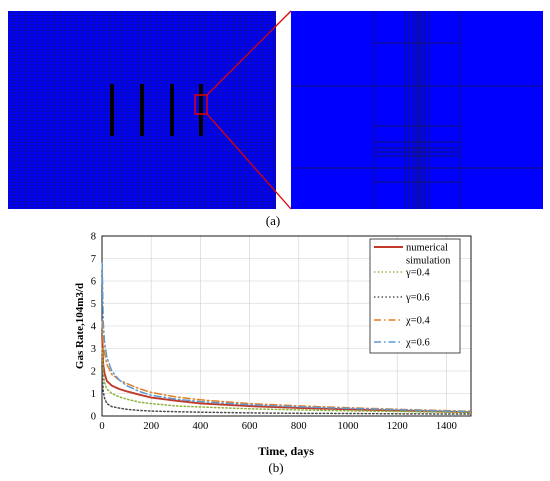 The width and height of the screenshot is (550, 481). Describe the element at coordinates (273, 220) in the screenshot. I see `panel-a-label: (a)` at that location.